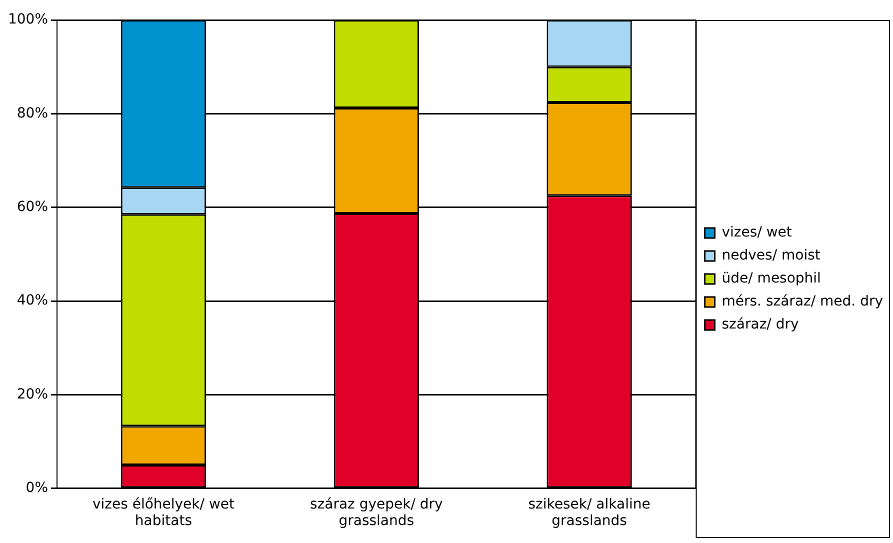 The height and width of the screenshot is (543, 893). I want to click on legend-label: nedves/ moist, so click(771, 256).